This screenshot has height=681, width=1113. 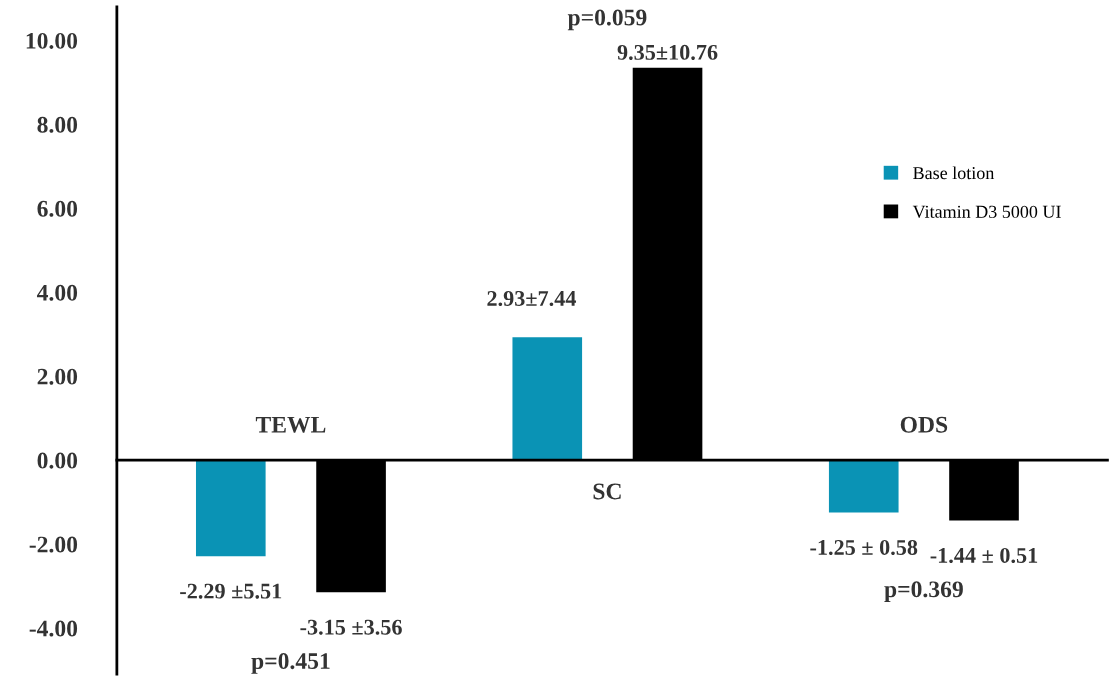 What do you see at coordinates (290, 663) in the screenshot?
I see `annotation: p=0.451` at bounding box center [290, 663].